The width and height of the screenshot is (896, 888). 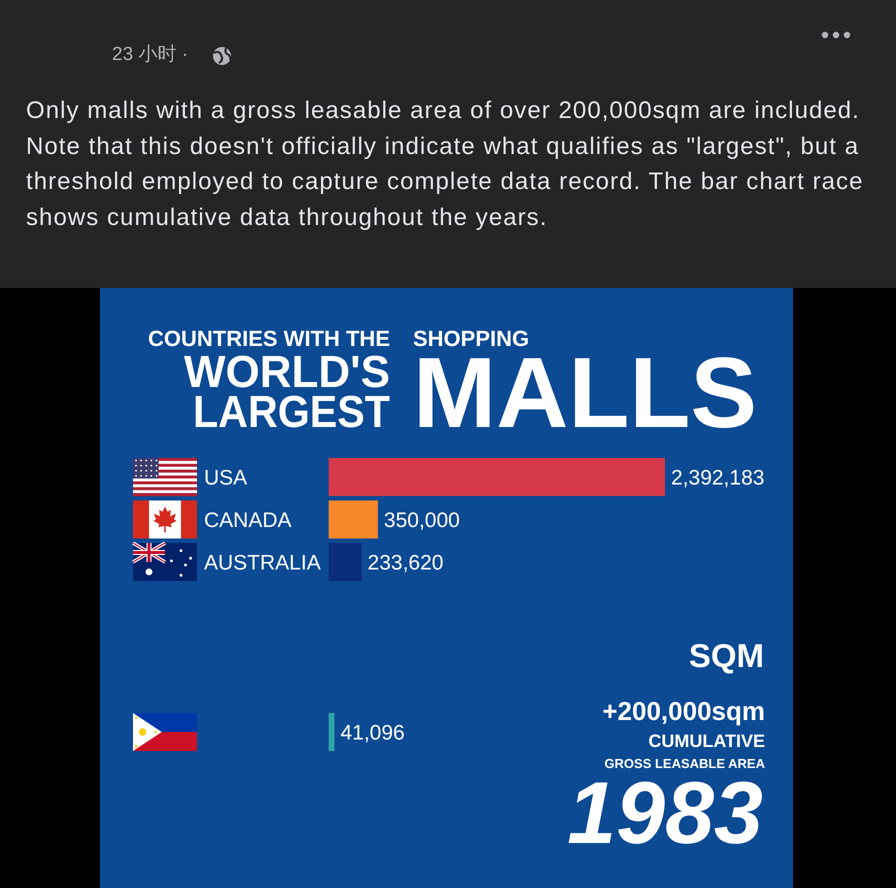 What do you see at coordinates (150, 55) in the screenshot?
I see `text: 23 小时 ·` at bounding box center [150, 55].